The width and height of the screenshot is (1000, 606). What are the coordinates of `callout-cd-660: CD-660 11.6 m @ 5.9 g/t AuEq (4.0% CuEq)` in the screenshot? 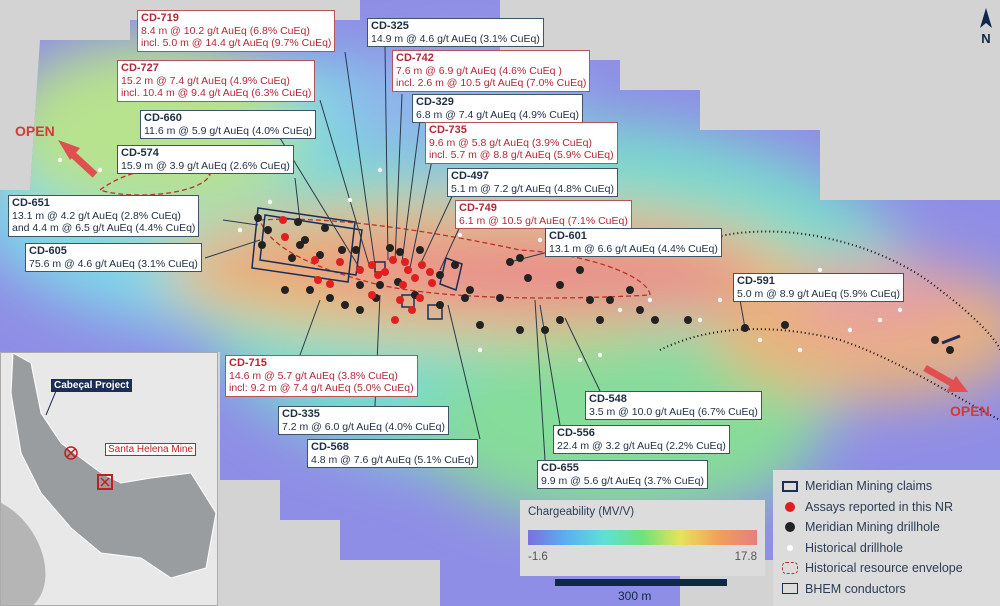 It's located at (228, 124).